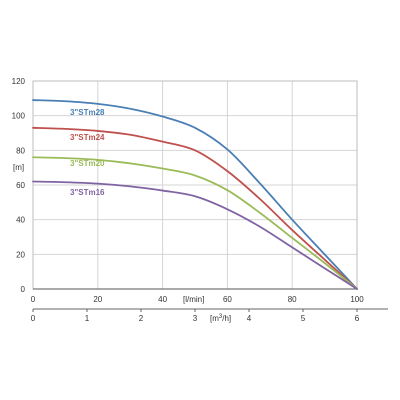  What do you see at coordinates (87, 163) in the screenshot?
I see `series-label-stm20: 3"STm20` at bounding box center [87, 163].